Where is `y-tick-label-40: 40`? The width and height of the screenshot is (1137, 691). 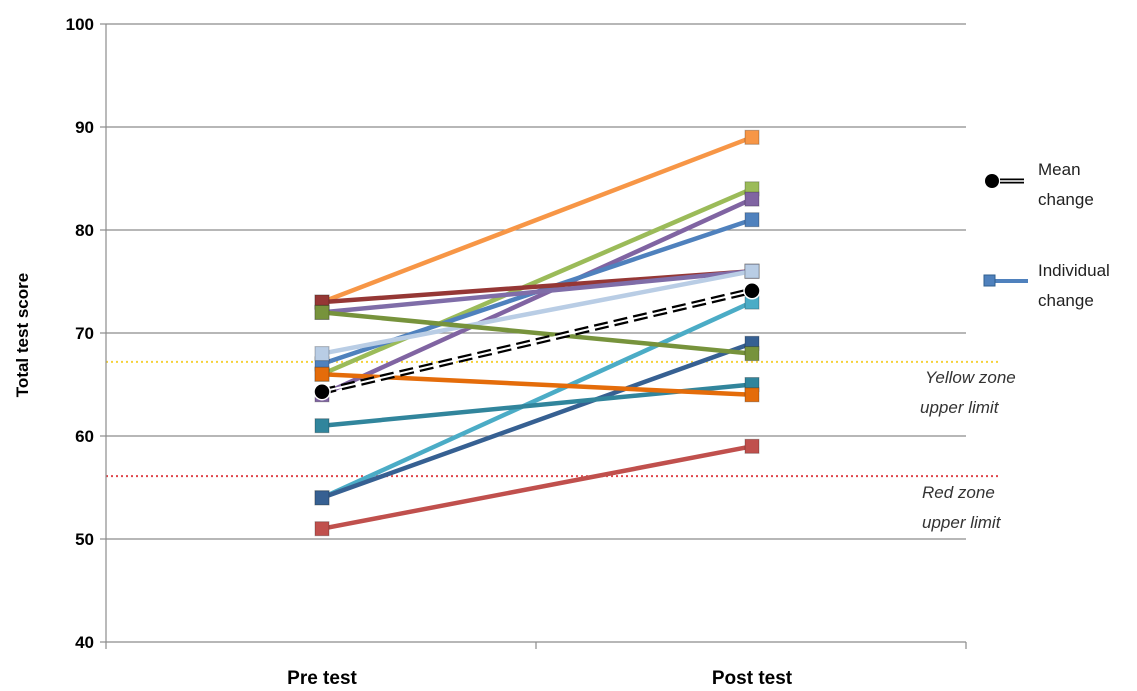
y-tick-label-40: 40 is located at coordinates (84, 642).